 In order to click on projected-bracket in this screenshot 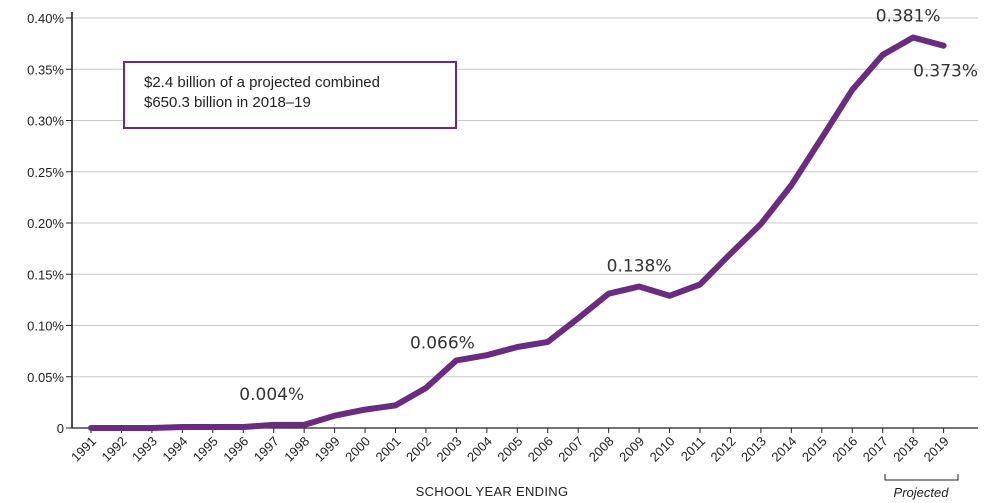, I will do `click(921, 477)`.